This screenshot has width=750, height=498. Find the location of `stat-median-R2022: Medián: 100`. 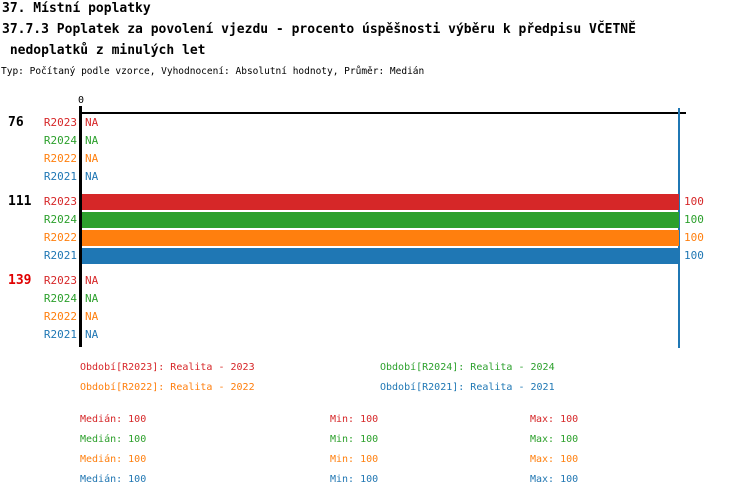

stat-median-R2022: Medián: 100 is located at coordinates (113, 459).